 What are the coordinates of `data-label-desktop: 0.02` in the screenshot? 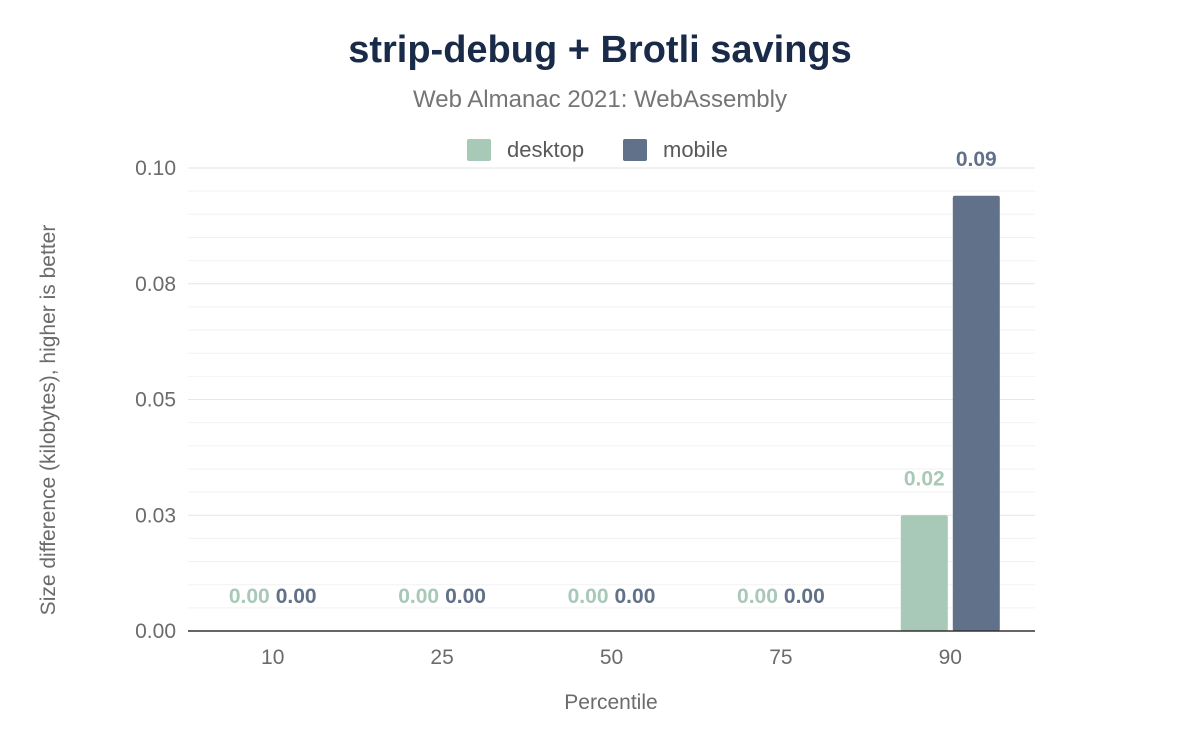 It's located at (924, 478).